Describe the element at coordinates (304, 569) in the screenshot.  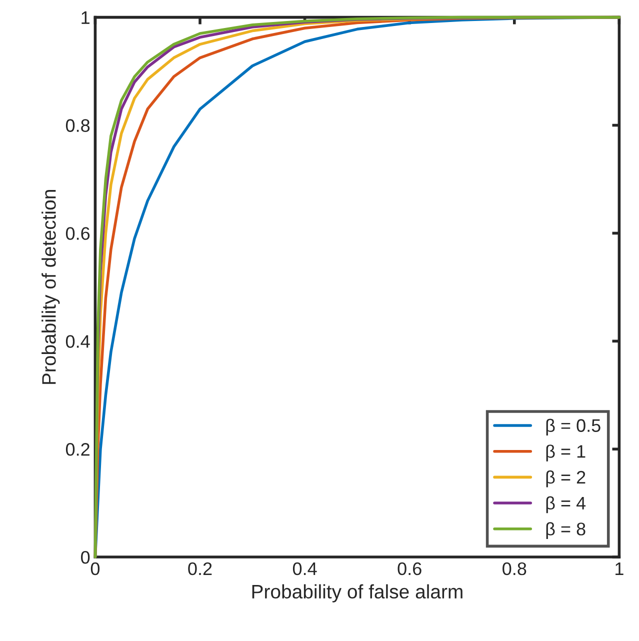
I see `x-tick-label: 0.4` at that location.